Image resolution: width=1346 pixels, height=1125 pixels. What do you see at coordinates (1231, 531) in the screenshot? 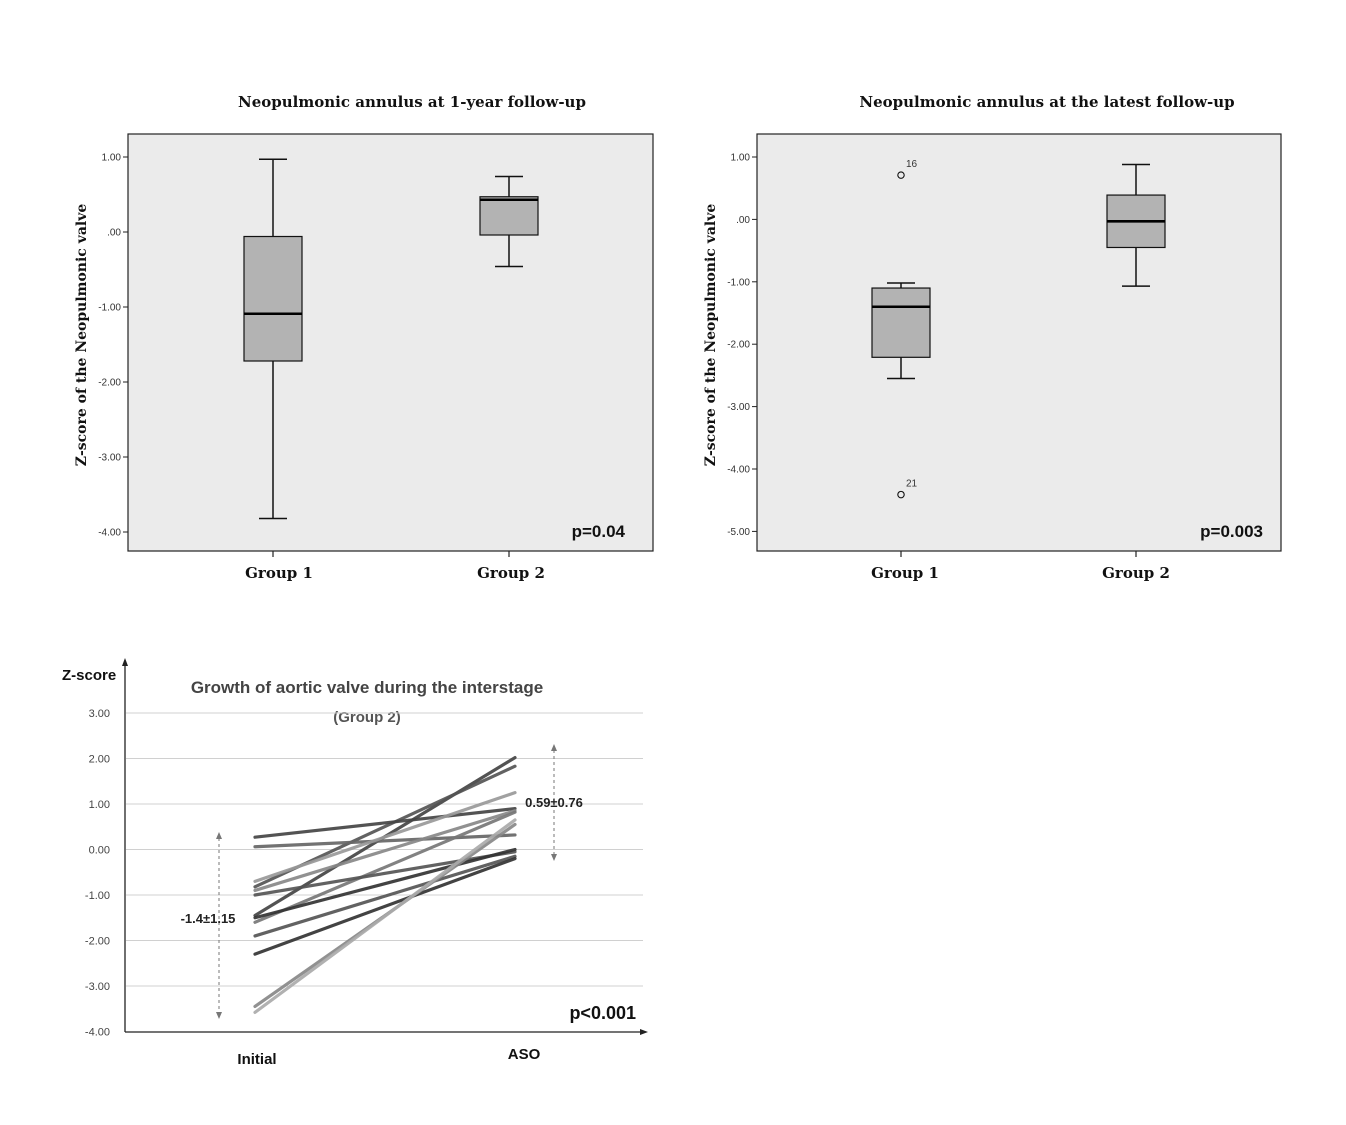
I see `p-value: p=0.003` at bounding box center [1231, 531].